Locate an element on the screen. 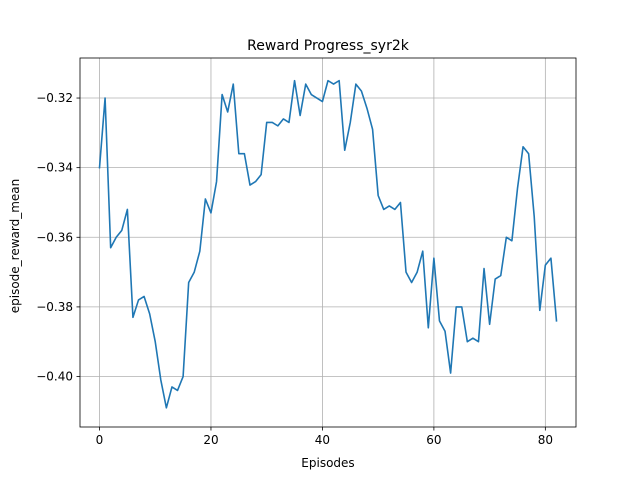 The width and height of the screenshot is (640, 480). y-tick-label: −0.38 is located at coordinates (54, 307).